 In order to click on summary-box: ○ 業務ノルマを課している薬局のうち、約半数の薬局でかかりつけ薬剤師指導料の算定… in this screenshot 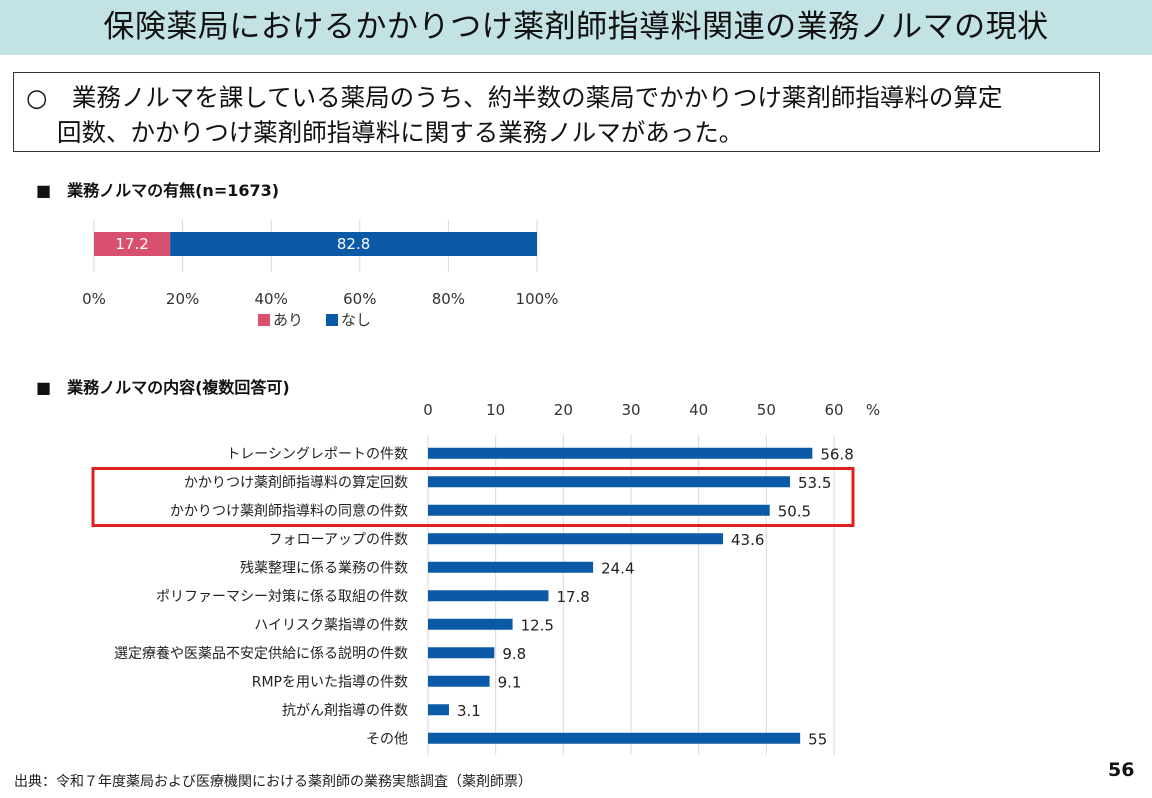, I will do `click(556, 112)`.